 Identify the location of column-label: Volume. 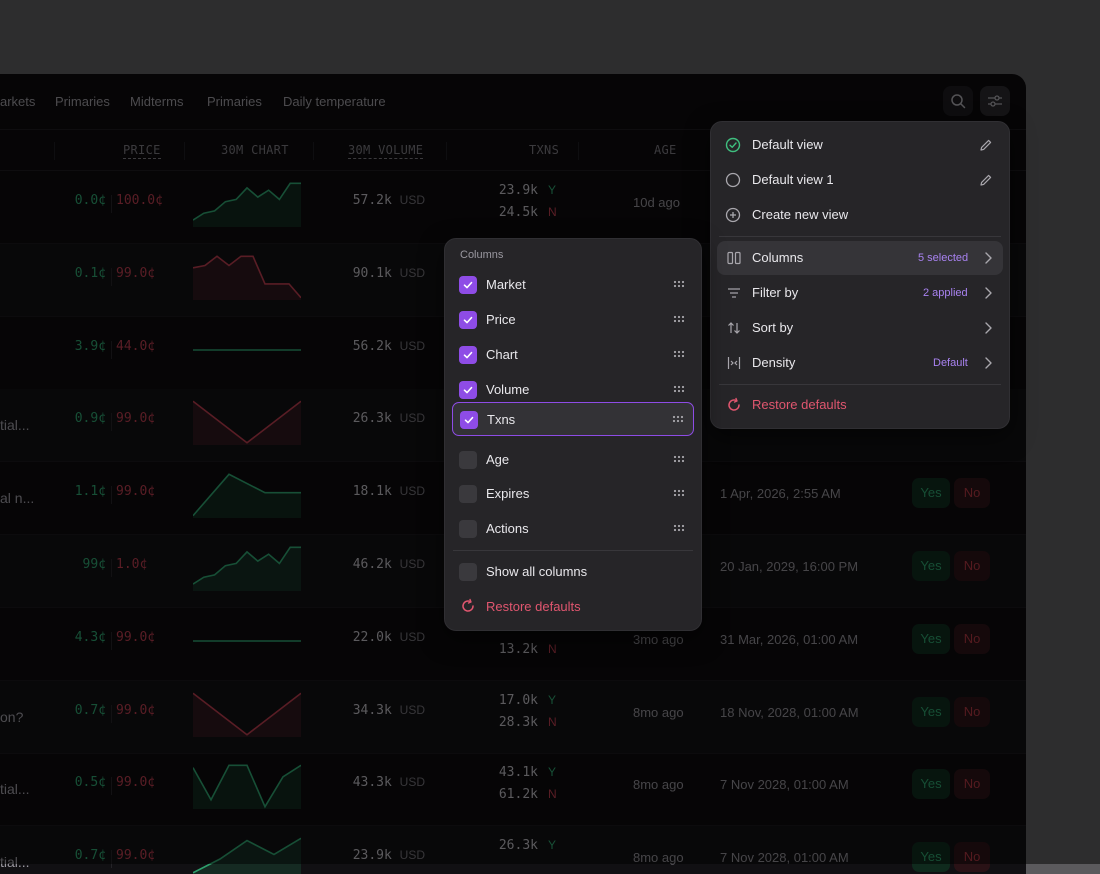
(508, 389).